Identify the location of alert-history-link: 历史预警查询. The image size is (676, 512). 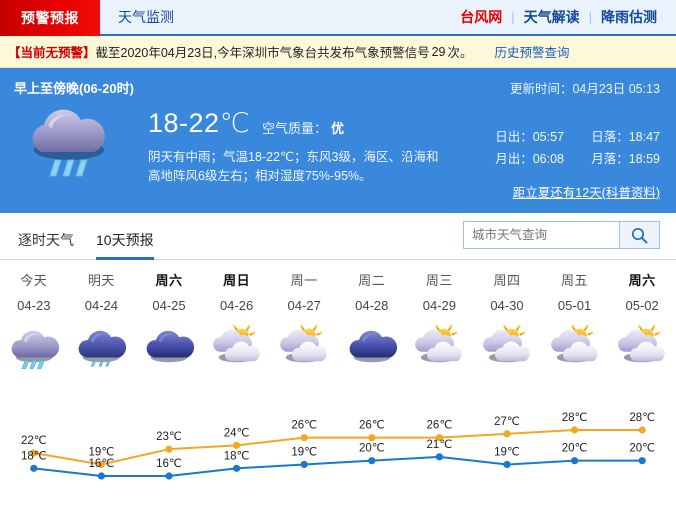
(532, 53).